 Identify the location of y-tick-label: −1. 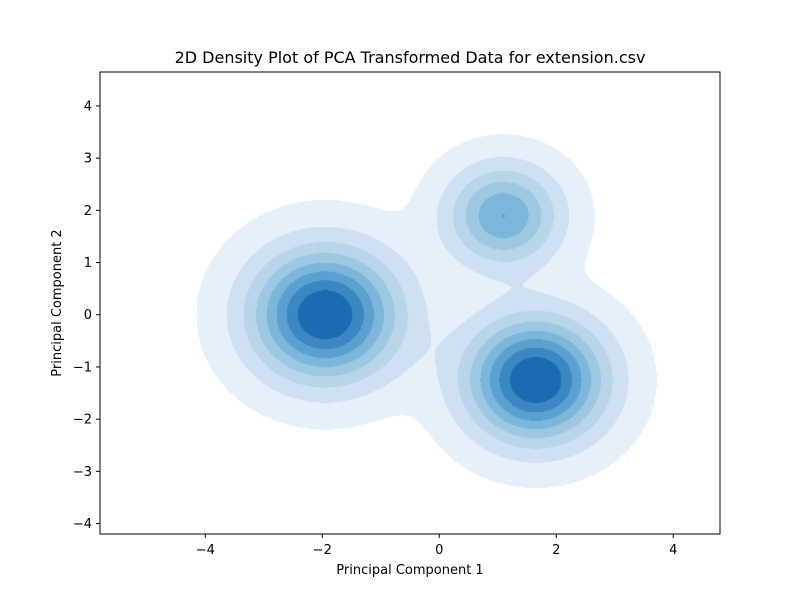
(82, 367).